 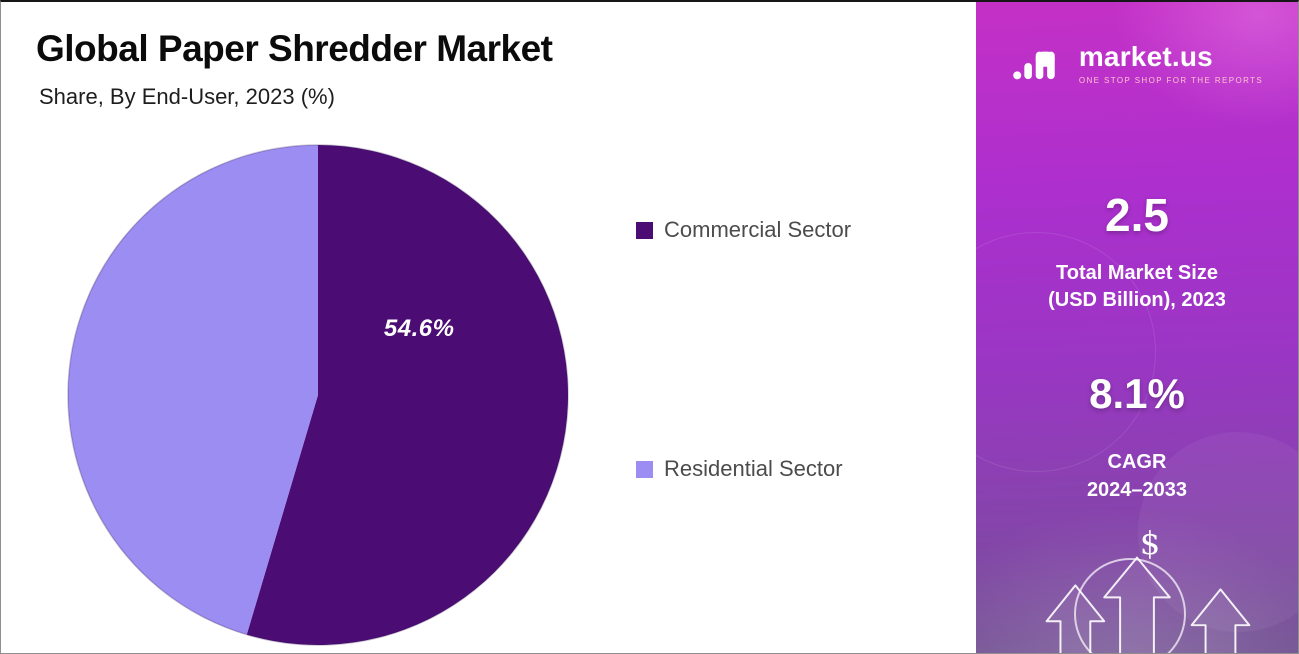 I want to click on pie-slice-label: 54.6%, so click(x=419, y=329).